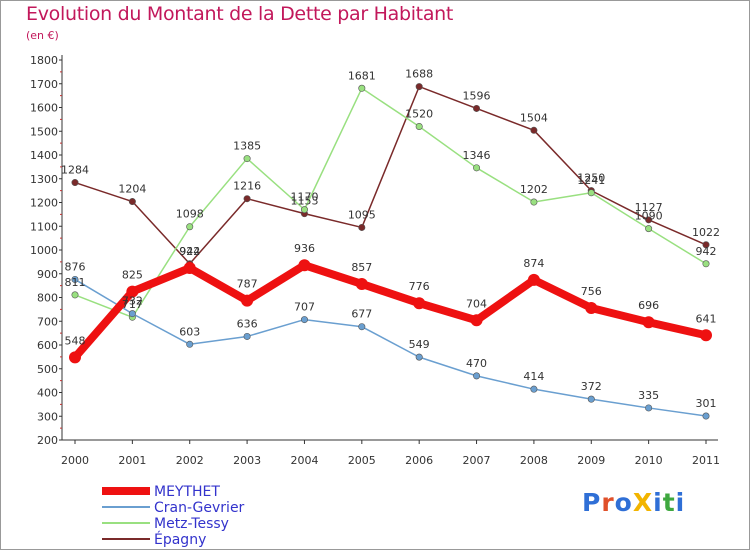  I want to click on x-tick-label: 2009, so click(591, 460).